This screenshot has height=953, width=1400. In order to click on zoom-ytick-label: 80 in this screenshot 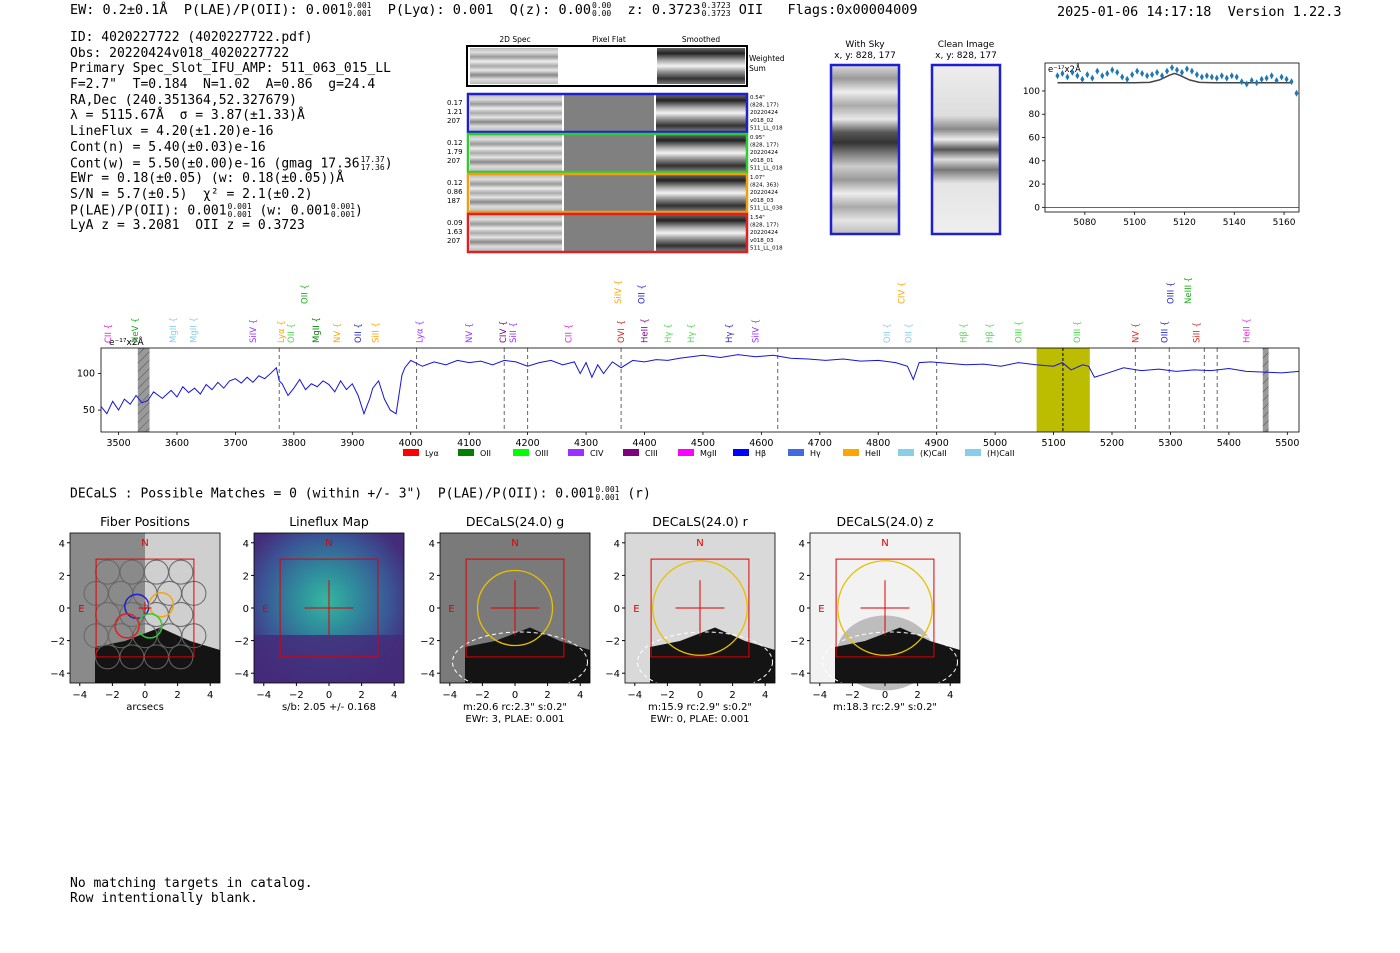, I will do `click(1035, 115)`.